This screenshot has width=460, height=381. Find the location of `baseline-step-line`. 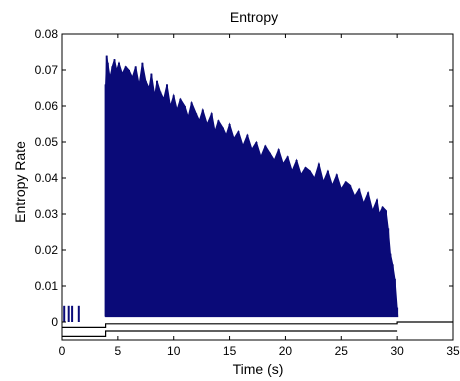

baseline-step-line is located at coordinates (257, 324).